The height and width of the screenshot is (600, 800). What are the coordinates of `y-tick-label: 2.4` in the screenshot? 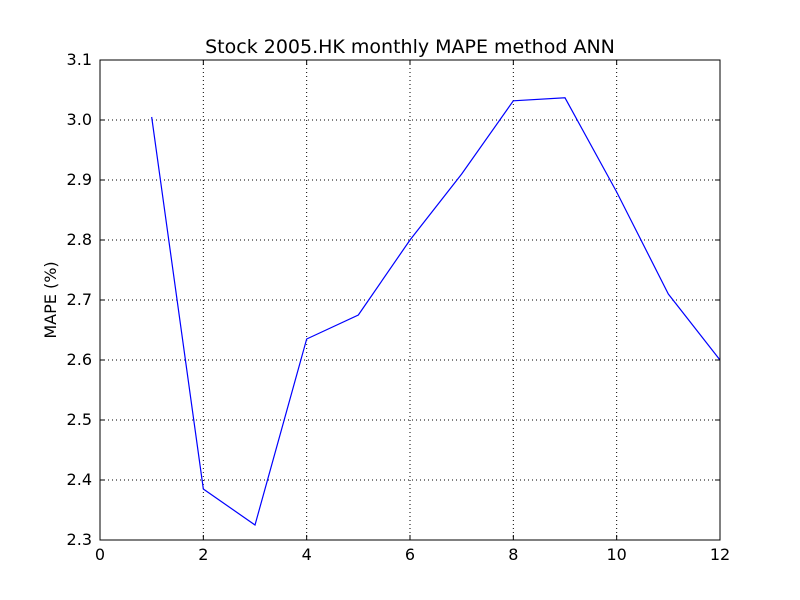 It's located at (79, 479).